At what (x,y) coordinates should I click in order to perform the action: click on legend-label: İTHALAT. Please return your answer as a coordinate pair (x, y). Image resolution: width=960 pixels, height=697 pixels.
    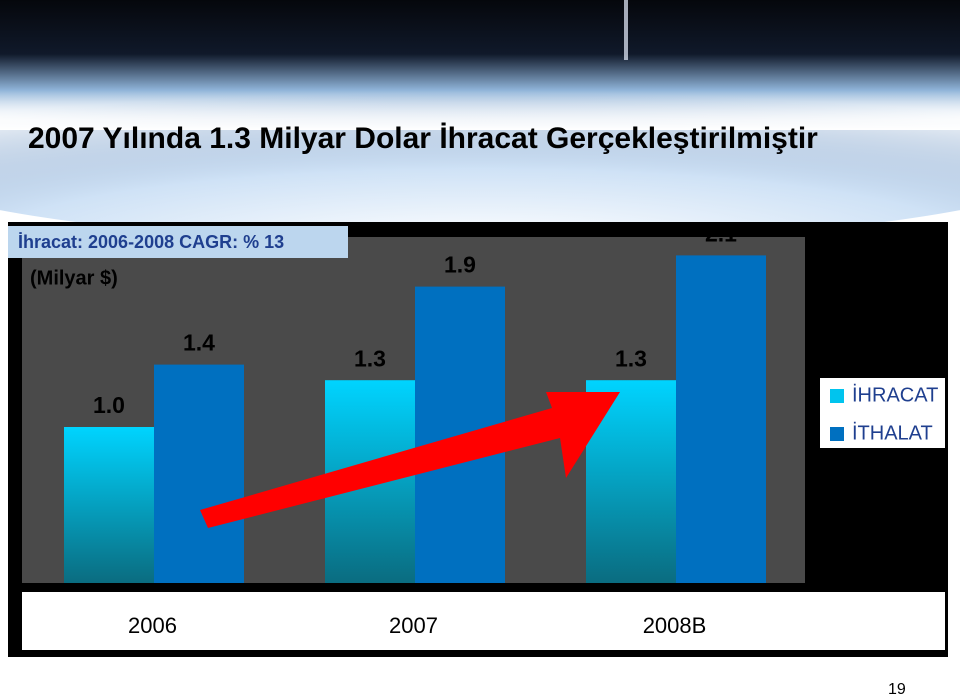
    Looking at the image, I should click on (892, 432).